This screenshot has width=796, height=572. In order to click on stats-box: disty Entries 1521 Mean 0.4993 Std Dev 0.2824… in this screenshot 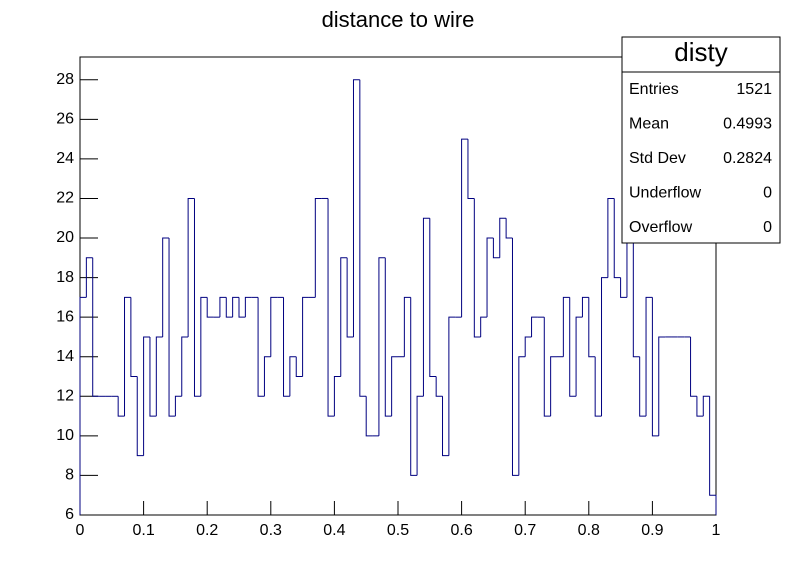, I will do `click(701, 140)`.